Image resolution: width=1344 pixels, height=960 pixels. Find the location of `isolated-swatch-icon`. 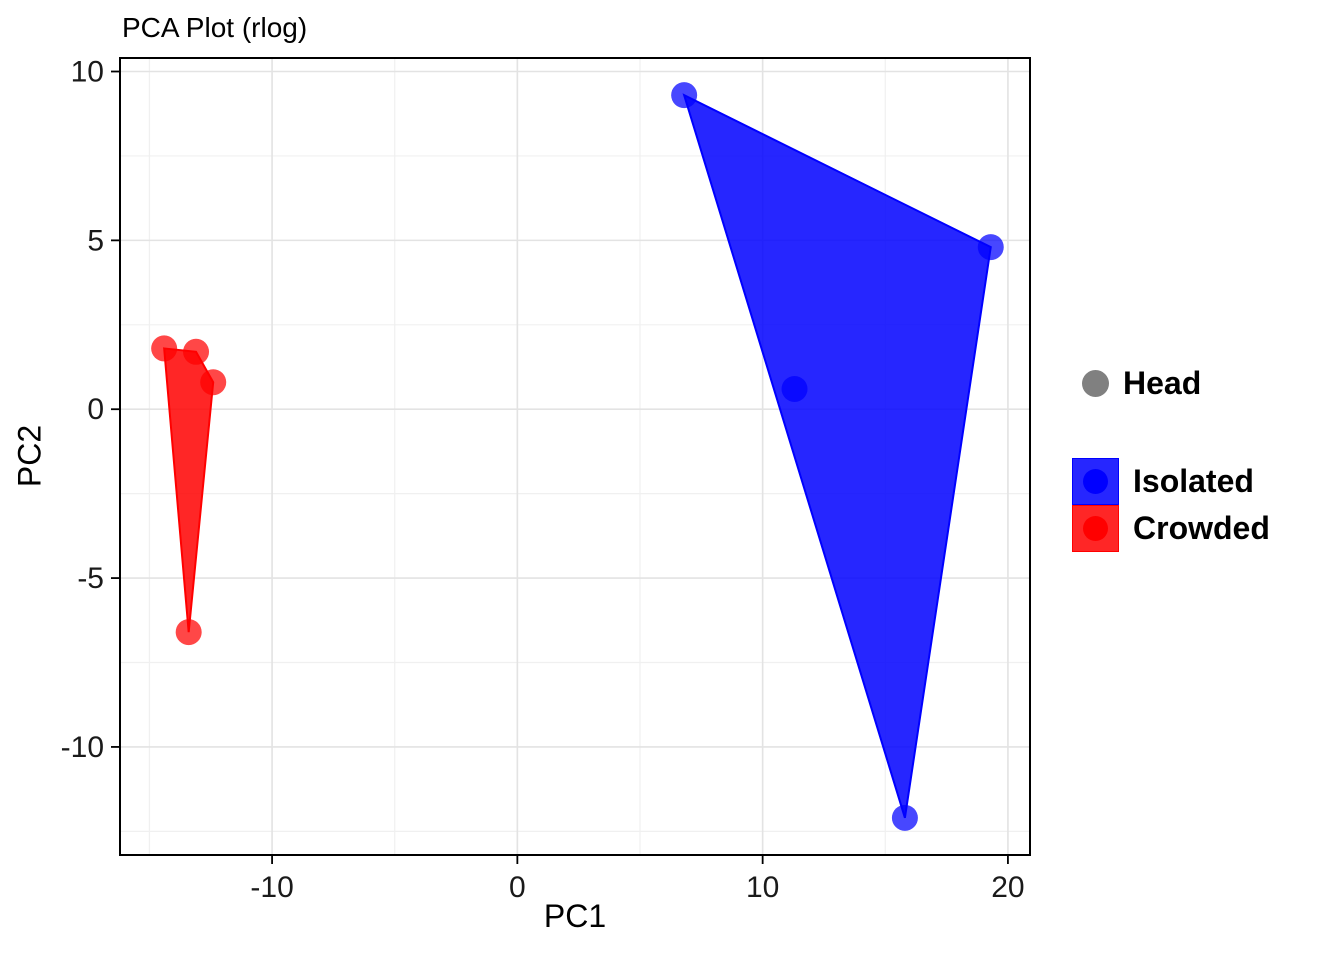

isolated-swatch-icon is located at coordinates (1095, 481).